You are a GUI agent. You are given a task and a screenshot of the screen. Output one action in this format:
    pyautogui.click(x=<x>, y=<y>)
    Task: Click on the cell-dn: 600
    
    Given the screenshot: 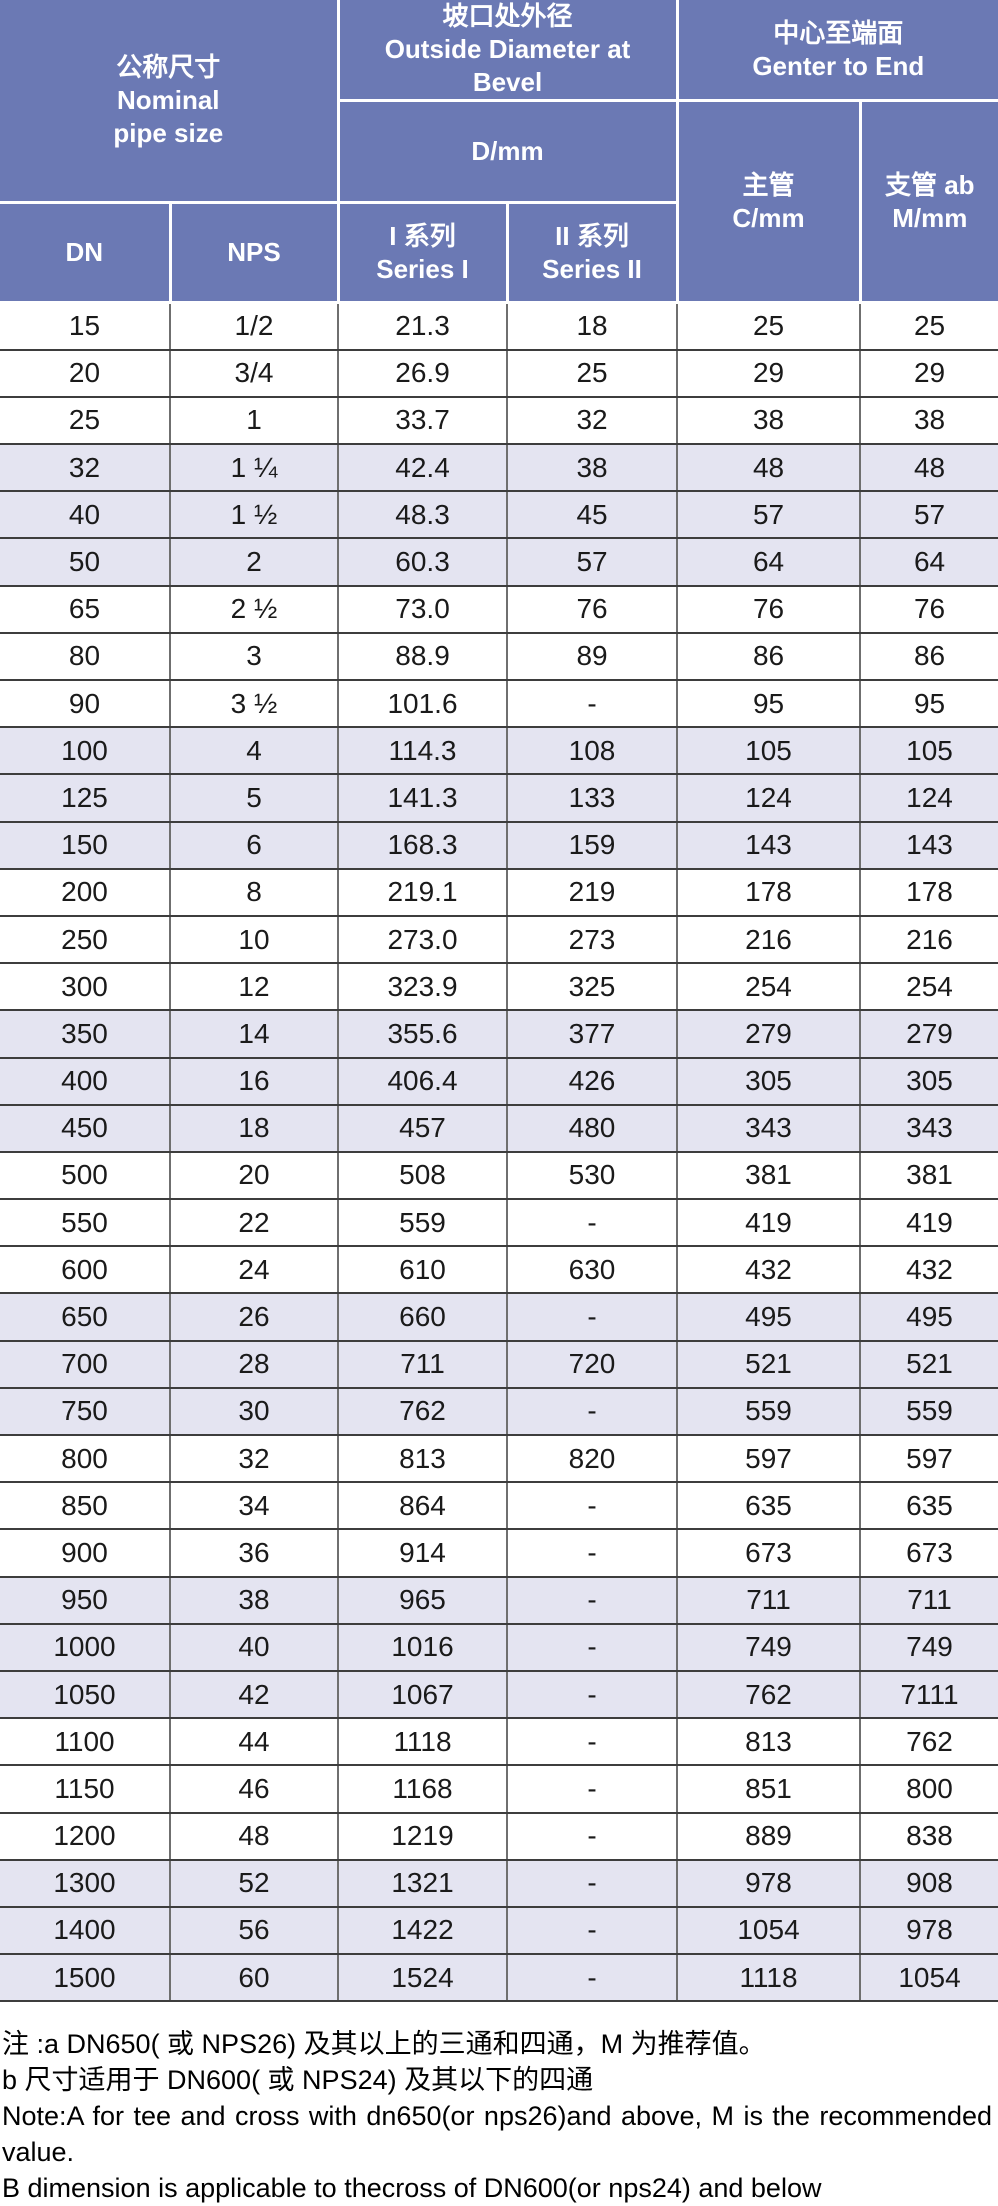 What is the action you would take?
    pyautogui.click(x=85, y=1270)
    